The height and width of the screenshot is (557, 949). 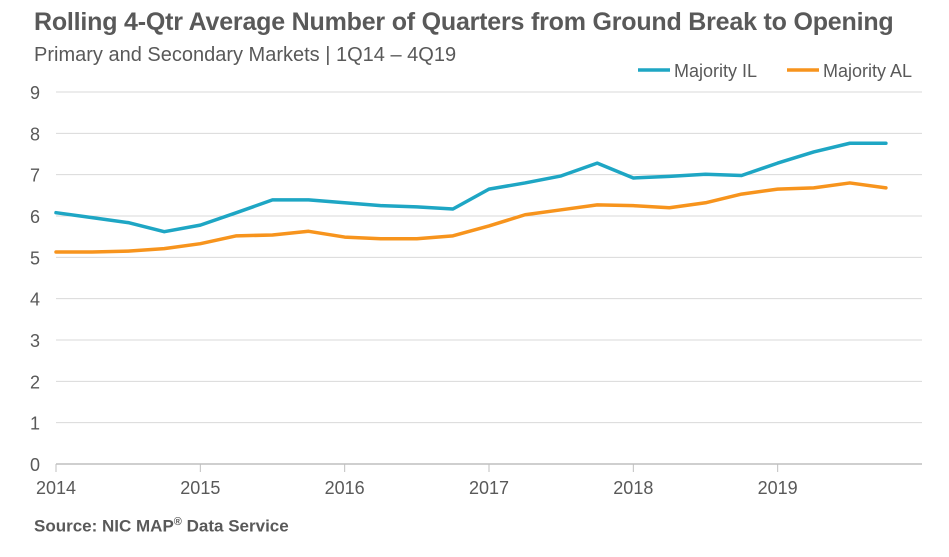 What do you see at coordinates (35, 93) in the screenshot?
I see `y-tick-label: 9` at bounding box center [35, 93].